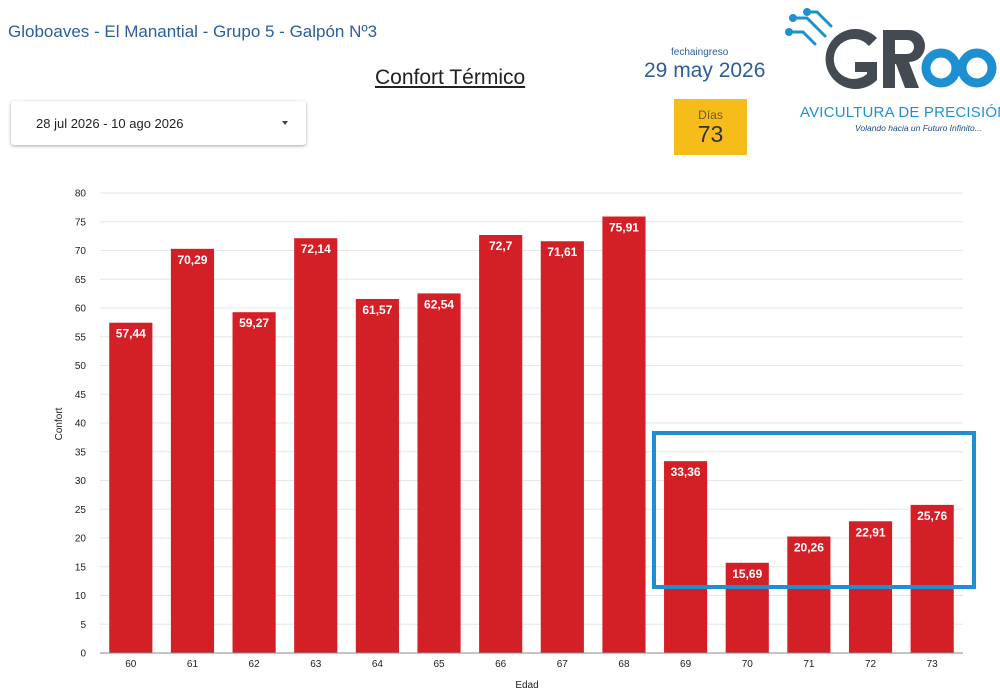 The image size is (1000, 693). Describe the element at coordinates (932, 516) in the screenshot. I see `bar-value-label: 25,76` at that location.